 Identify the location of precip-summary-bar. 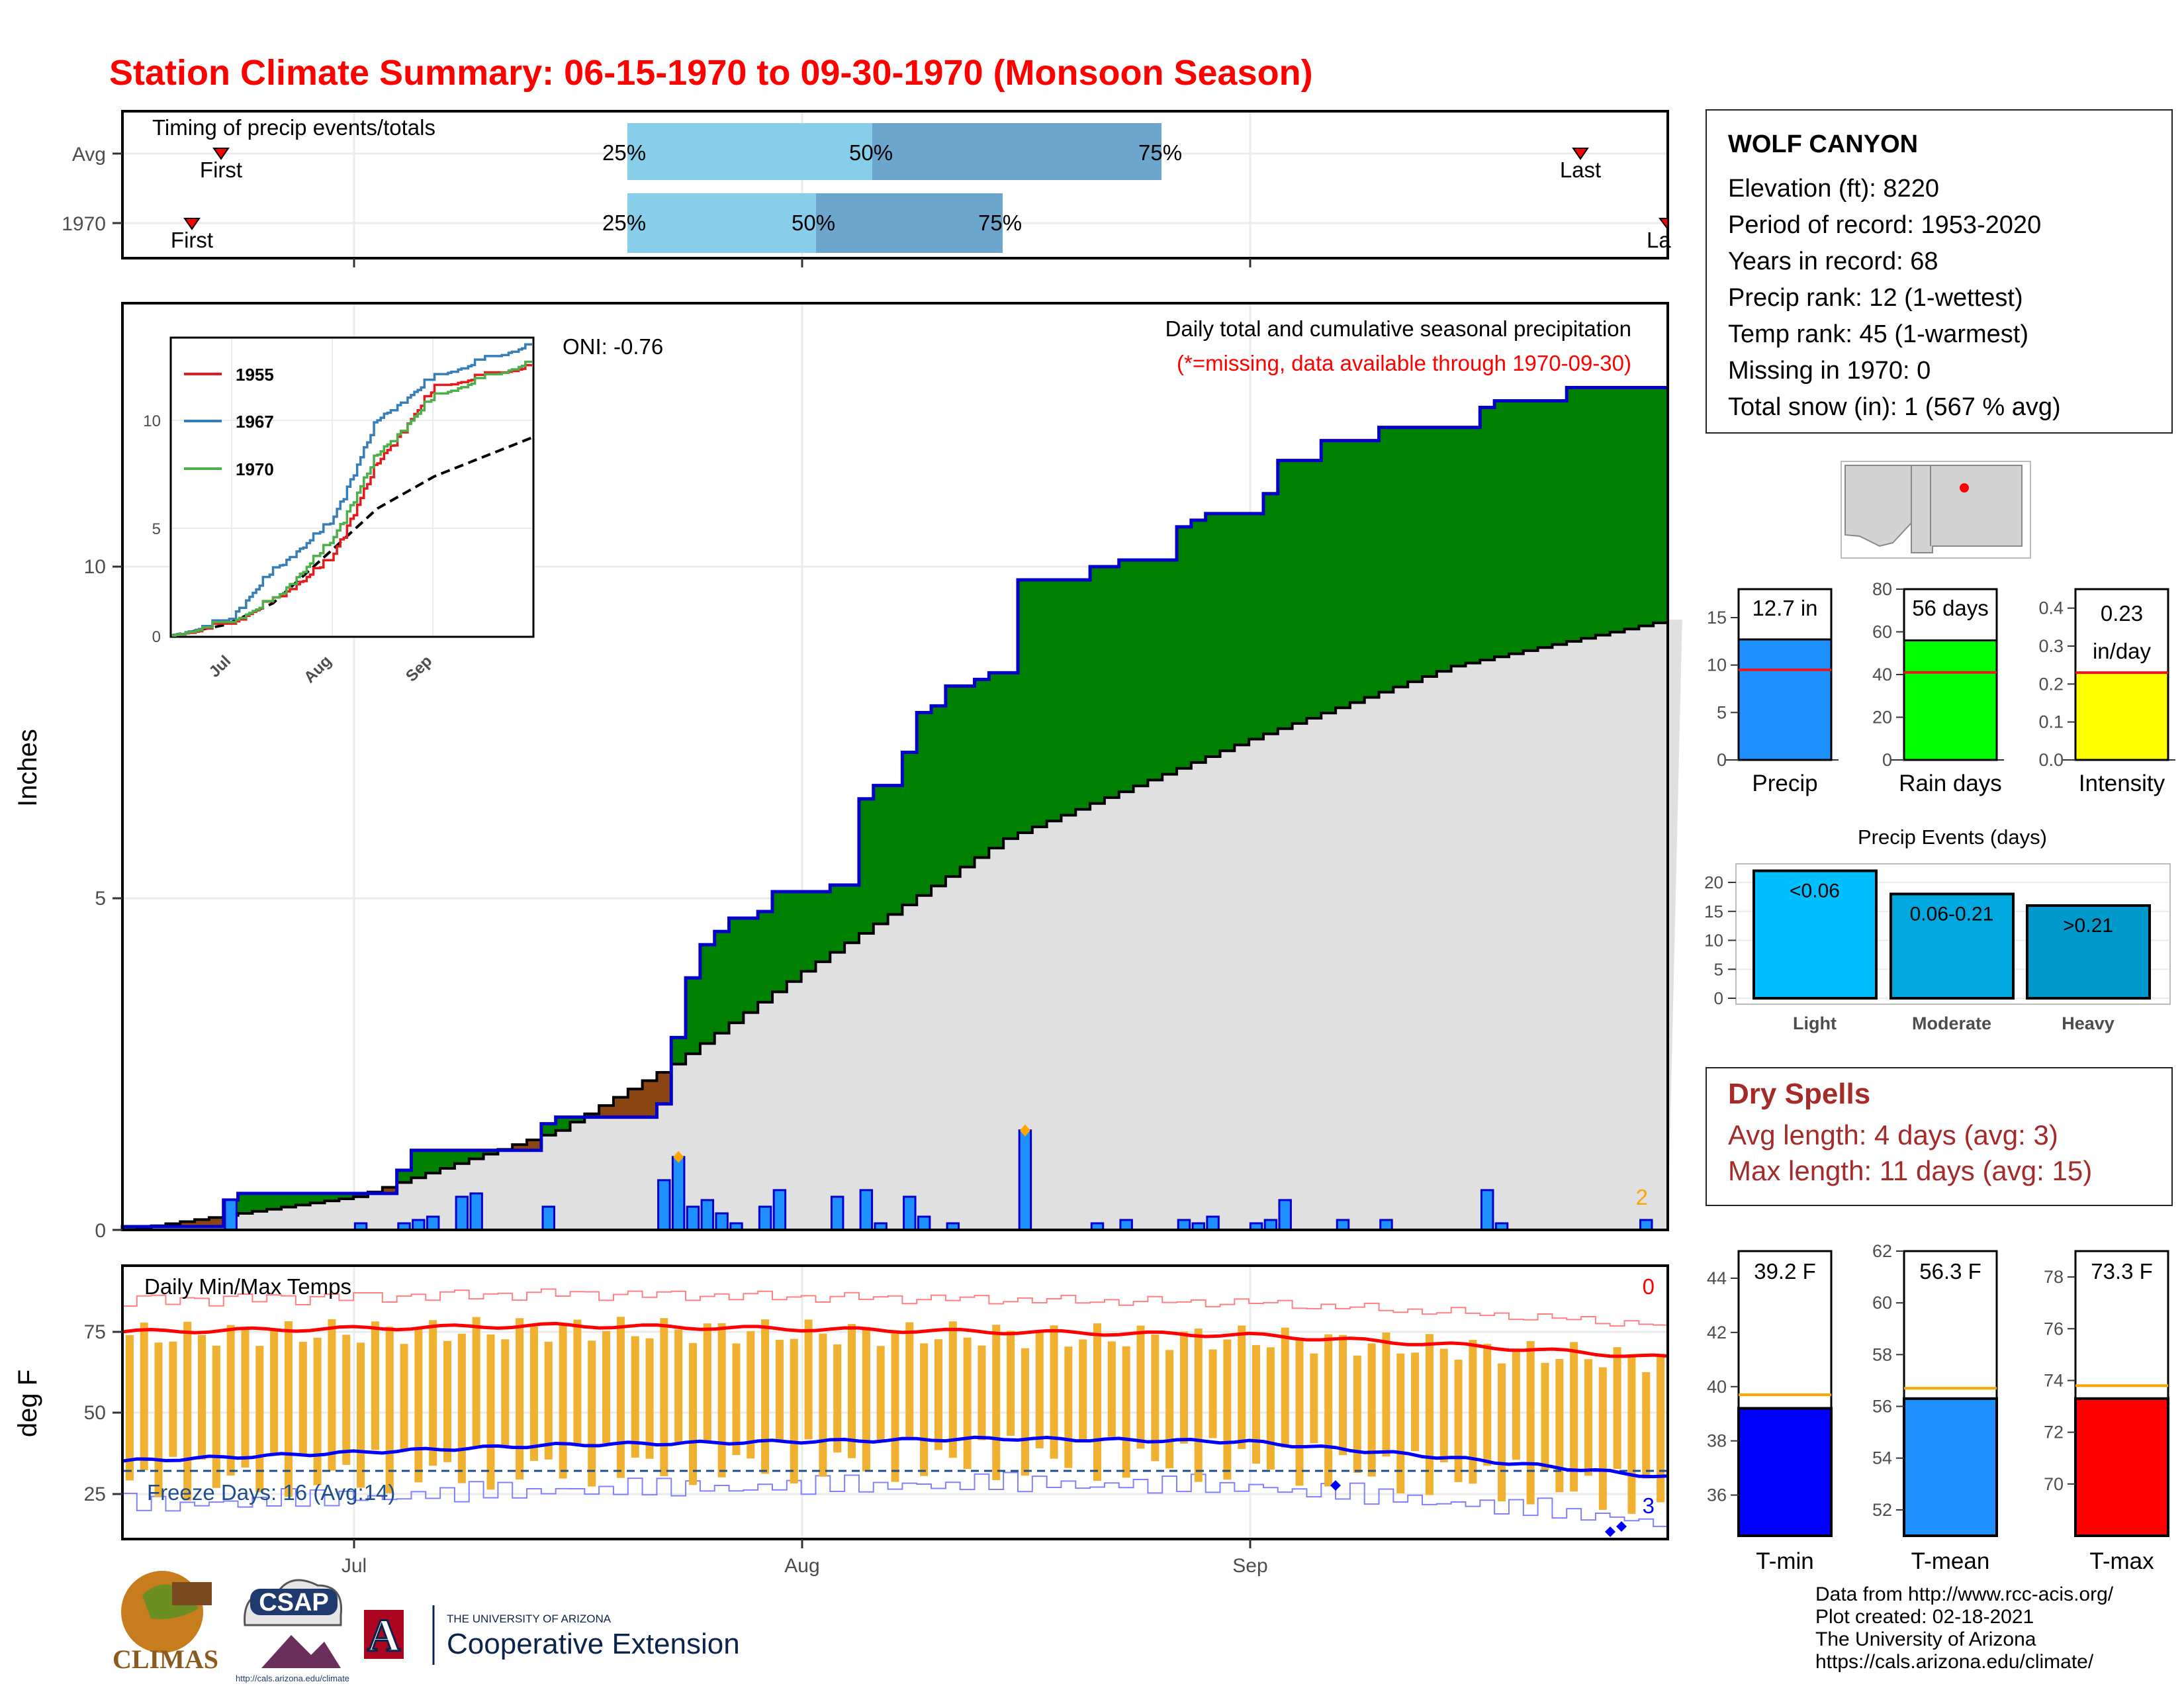
(1785, 699).